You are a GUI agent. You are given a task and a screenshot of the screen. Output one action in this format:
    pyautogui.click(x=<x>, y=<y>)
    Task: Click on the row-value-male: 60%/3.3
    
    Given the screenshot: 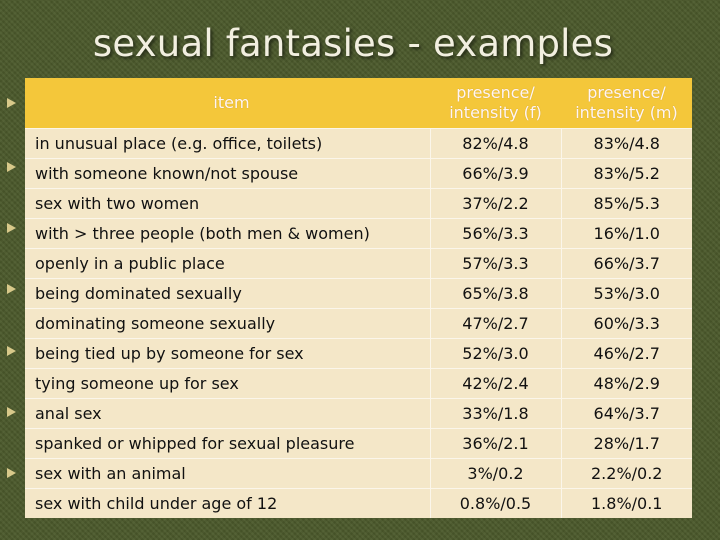 What is the action you would take?
    pyautogui.click(x=626, y=323)
    